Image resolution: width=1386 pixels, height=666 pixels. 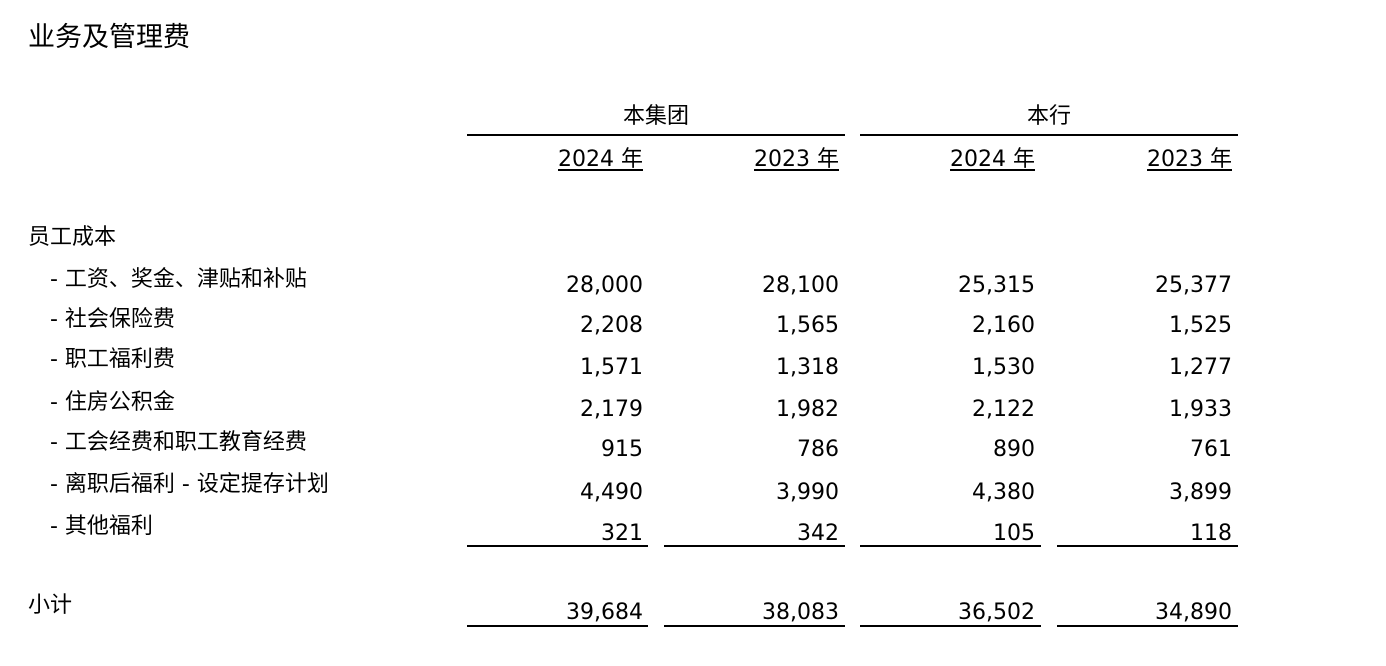 What do you see at coordinates (807, 492) in the screenshot?
I see `cell-value: 3,990` at bounding box center [807, 492].